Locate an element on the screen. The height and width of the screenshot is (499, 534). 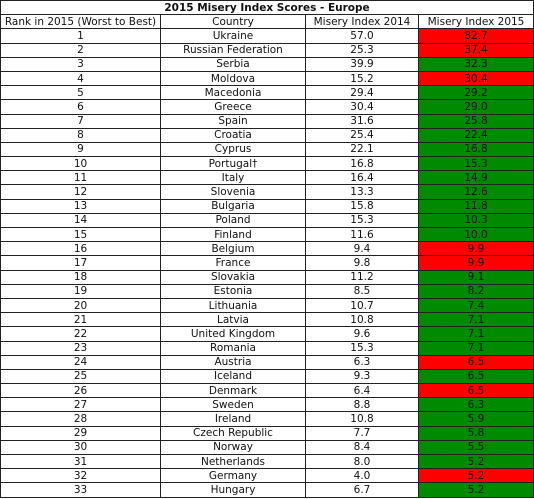
index-2015-cell: 16.8 is located at coordinates (475, 149).